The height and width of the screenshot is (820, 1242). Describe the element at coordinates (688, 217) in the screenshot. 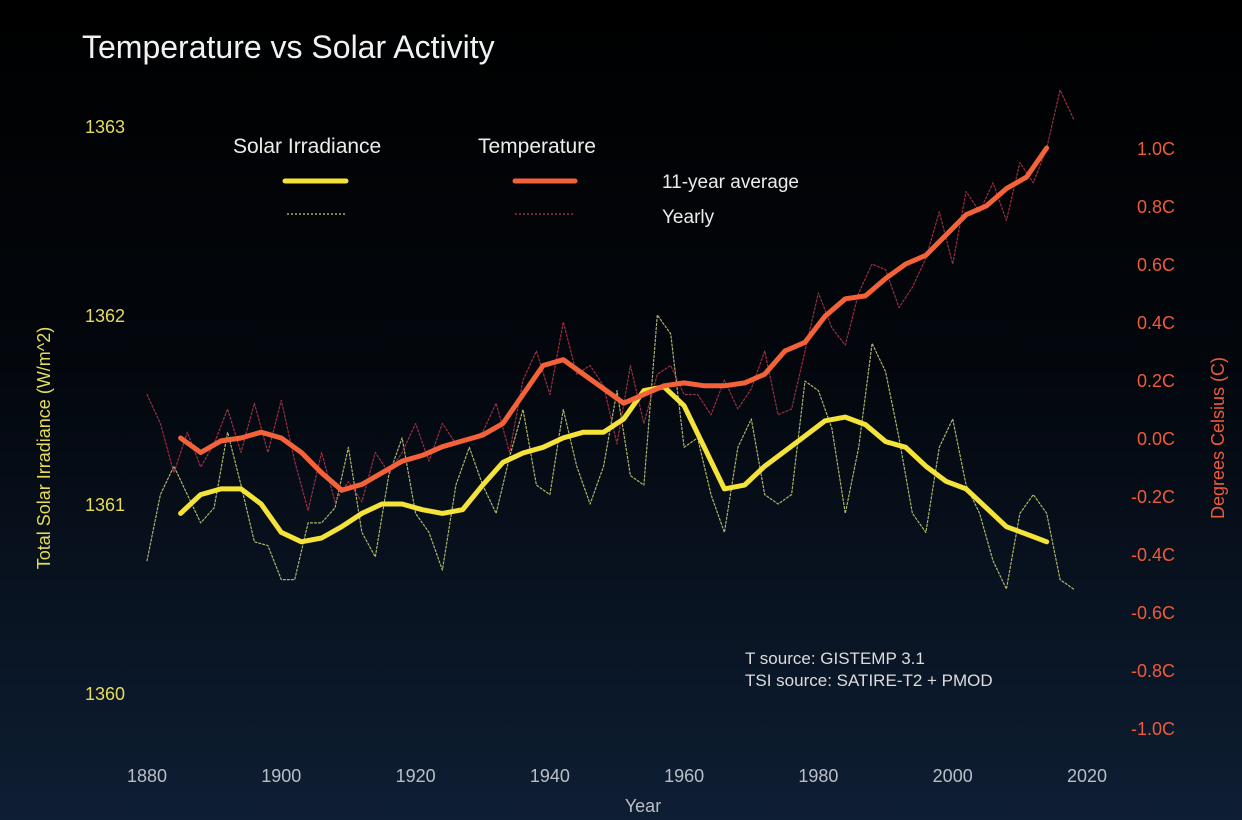

I see `legend-yearly-label: Yearly` at that location.